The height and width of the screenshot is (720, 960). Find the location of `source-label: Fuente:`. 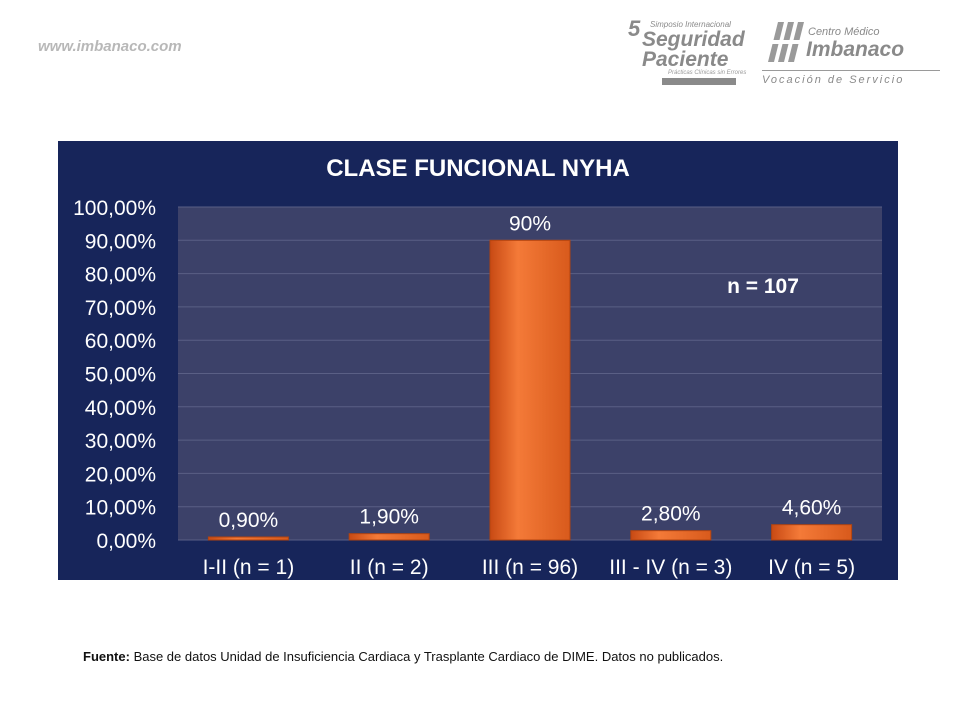

source-label: Fuente: is located at coordinates (106, 656).